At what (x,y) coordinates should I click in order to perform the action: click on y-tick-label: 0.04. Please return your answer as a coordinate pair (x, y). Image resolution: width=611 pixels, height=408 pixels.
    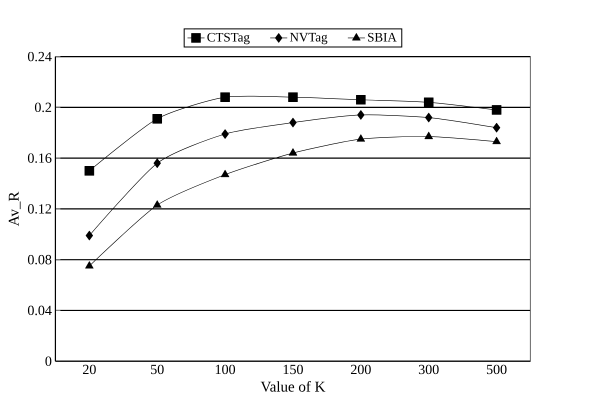
    Looking at the image, I should click on (40, 311).